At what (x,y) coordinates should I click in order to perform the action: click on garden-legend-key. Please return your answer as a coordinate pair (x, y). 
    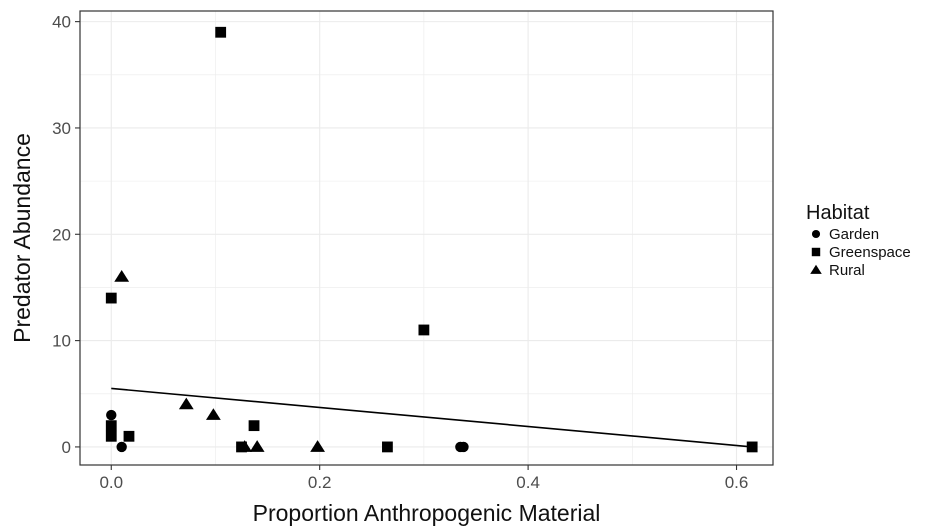
    Looking at the image, I should click on (816, 234).